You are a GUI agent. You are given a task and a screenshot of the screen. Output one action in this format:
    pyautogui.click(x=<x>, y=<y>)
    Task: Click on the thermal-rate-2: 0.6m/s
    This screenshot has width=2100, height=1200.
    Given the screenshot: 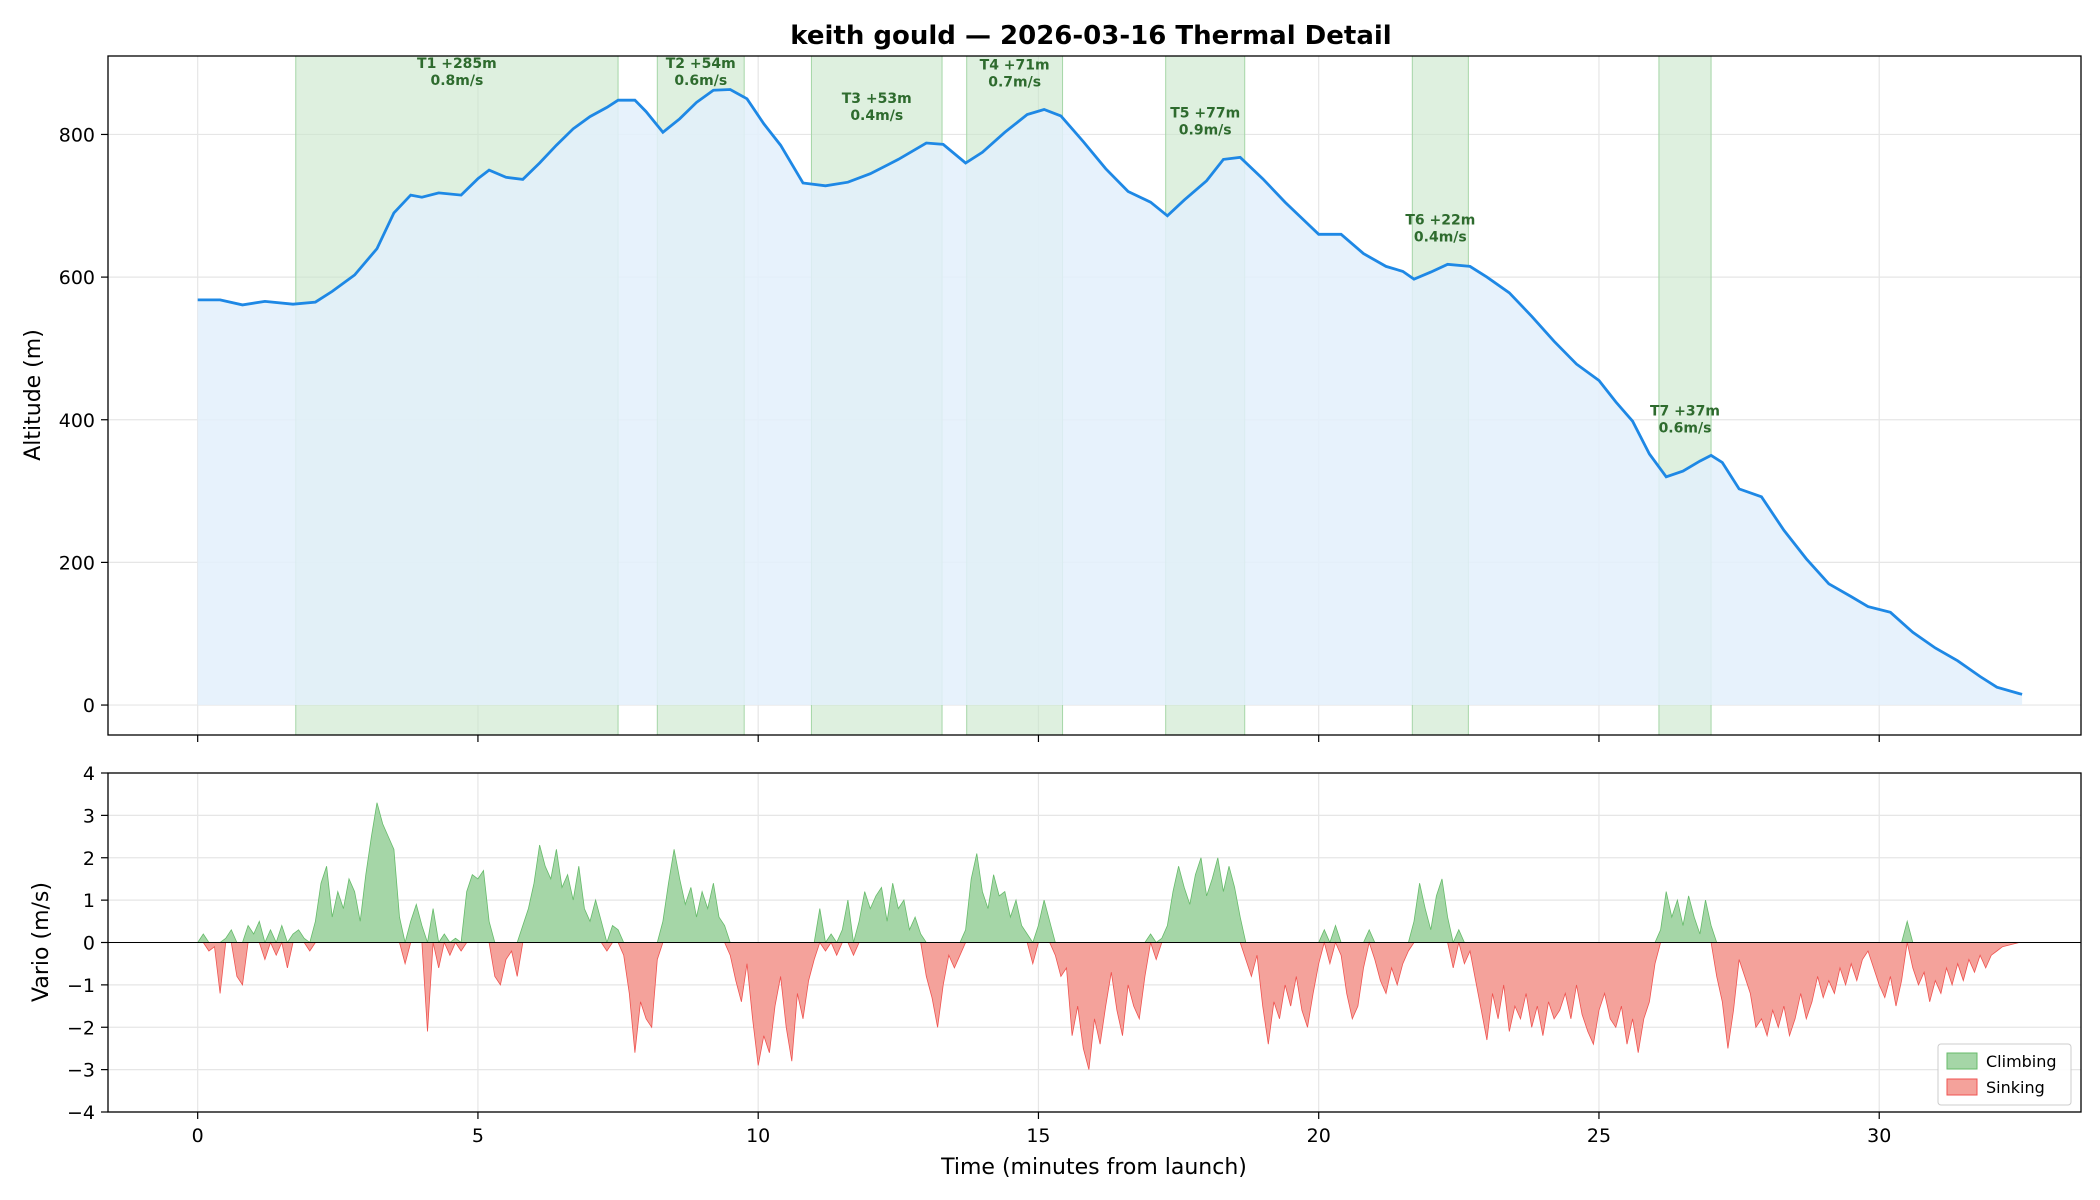 What is the action you would take?
    pyautogui.click(x=700, y=81)
    